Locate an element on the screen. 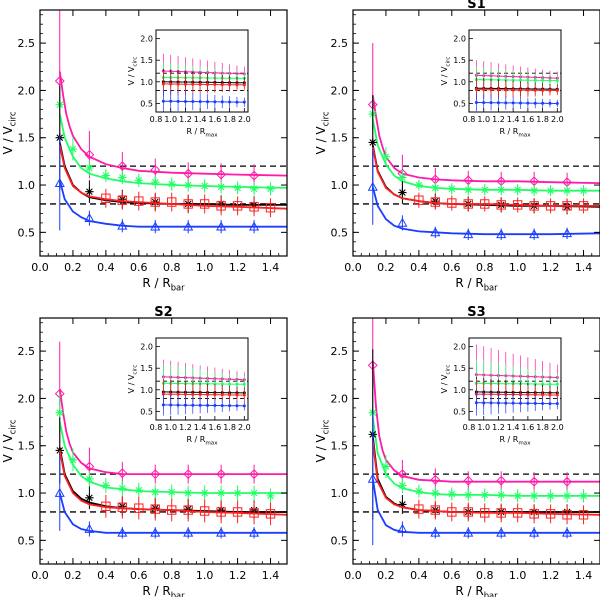 The height and width of the screenshot is (597, 600). inset-x-tick-label: 2.0 is located at coordinates (244, 427).